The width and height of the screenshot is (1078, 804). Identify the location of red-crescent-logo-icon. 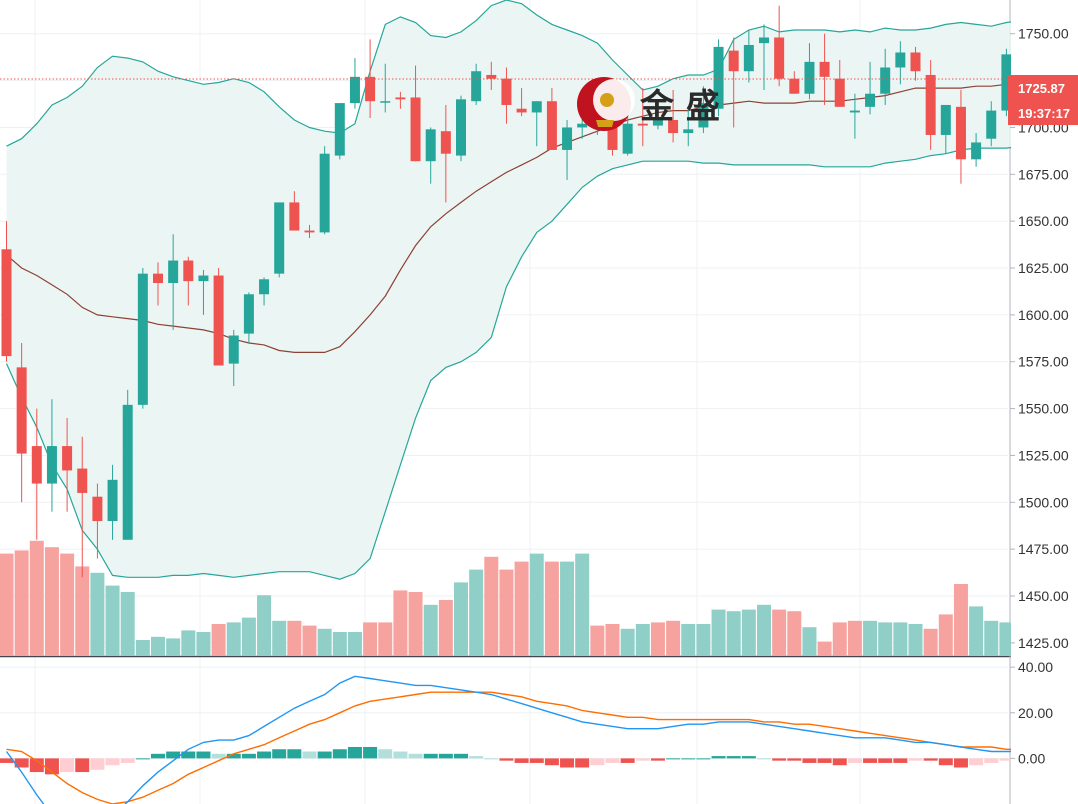
(606, 104).